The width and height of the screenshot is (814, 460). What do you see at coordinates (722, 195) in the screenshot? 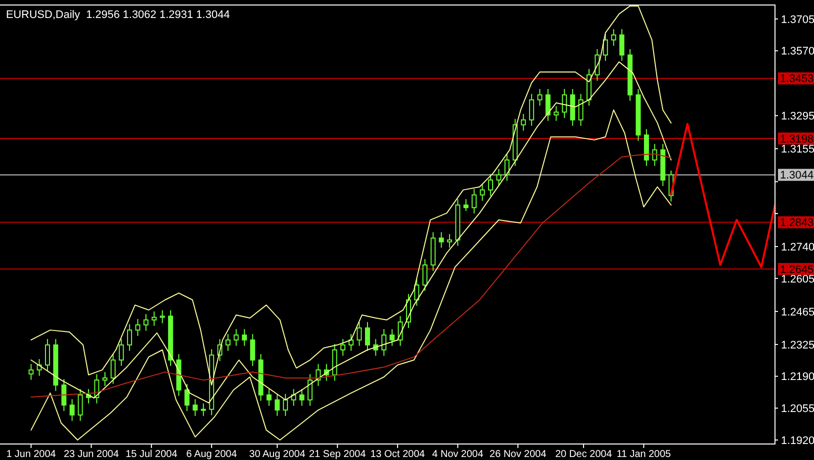
I see `line-series` at bounding box center [722, 195].